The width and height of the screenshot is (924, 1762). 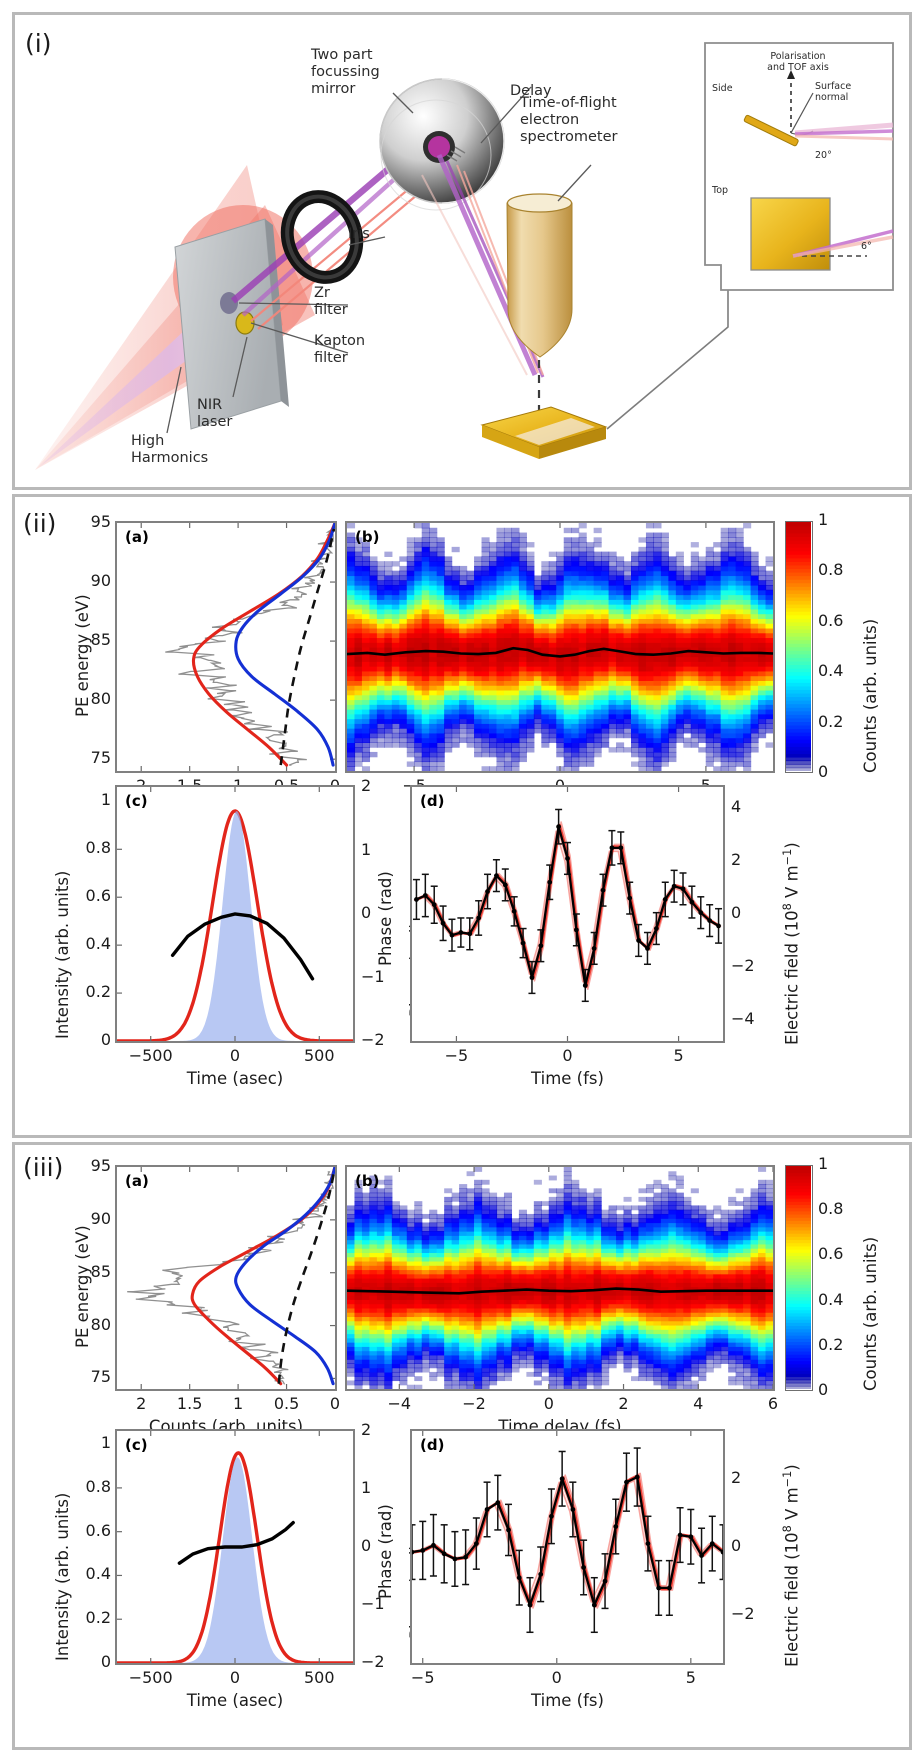 What do you see at coordinates (340, 350) in the screenshot?
I see `label-kapton-filter: Kapton filter` at bounding box center [340, 350].